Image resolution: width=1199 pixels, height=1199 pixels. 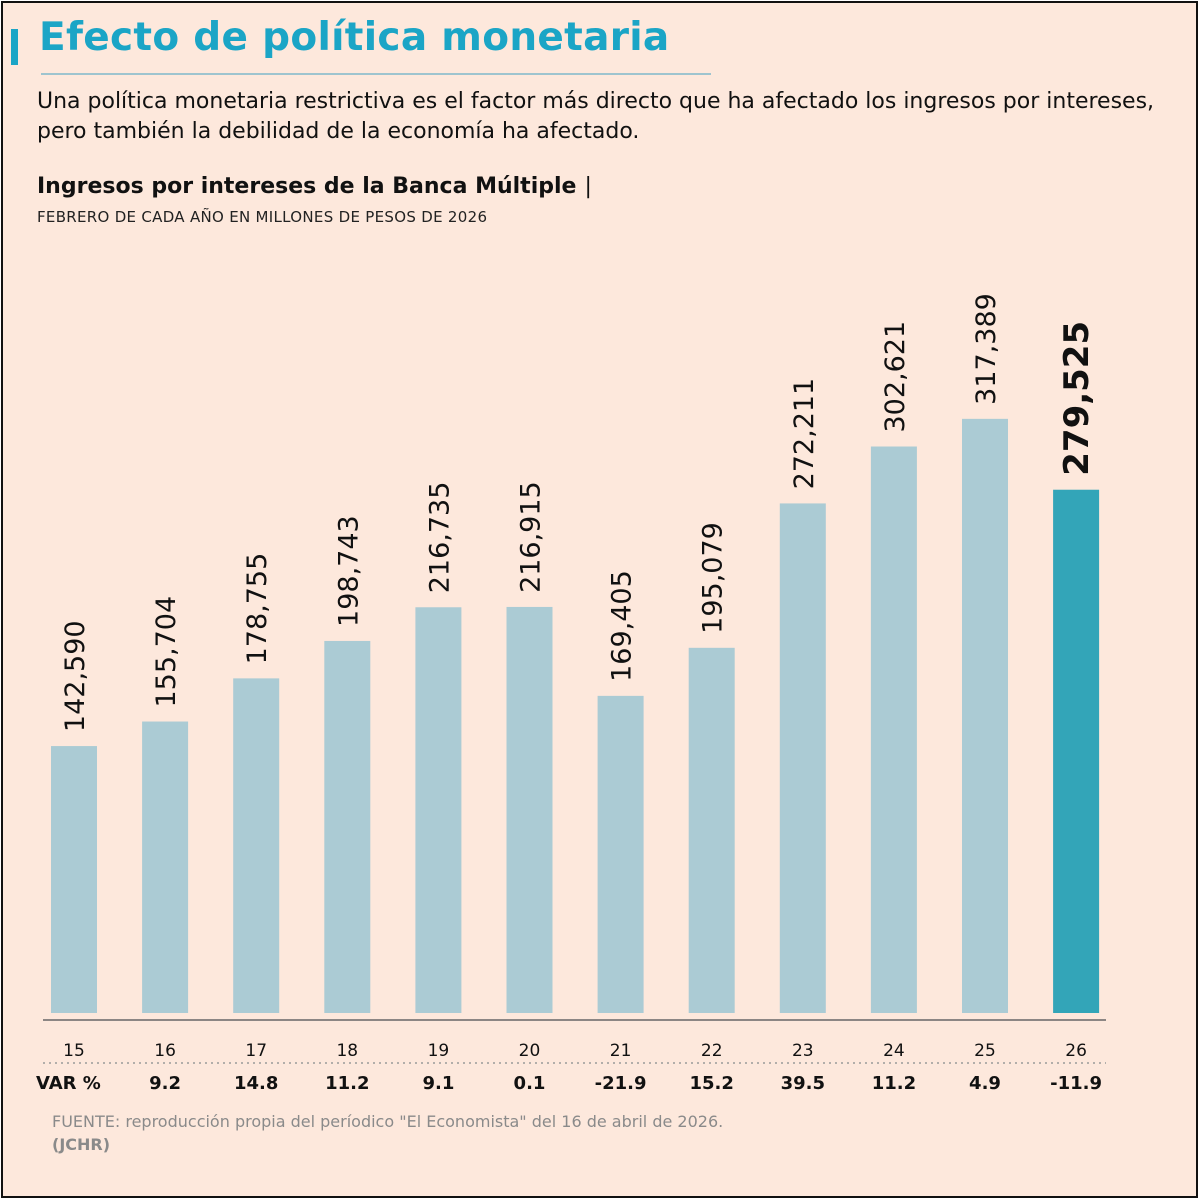 I want to click on bar-value-label-15: 142,590, so click(x=75, y=676).